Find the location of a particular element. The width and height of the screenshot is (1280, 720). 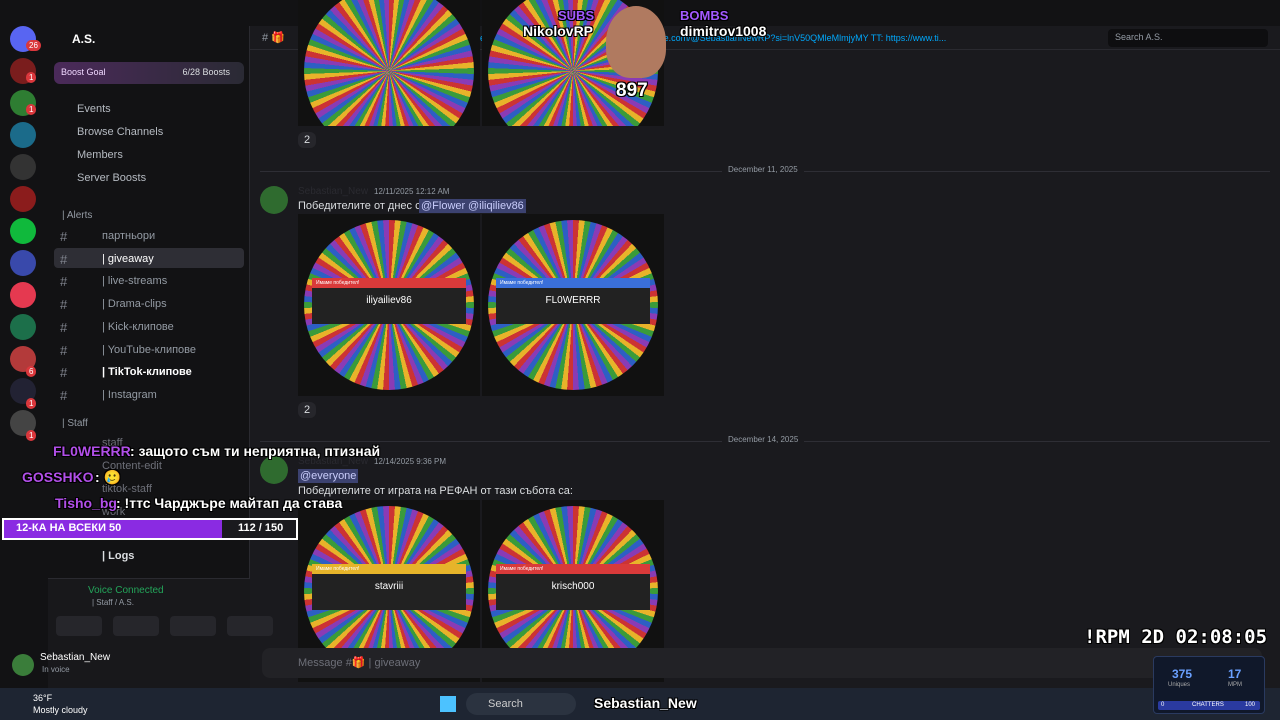

taskbar: 36°F Mostly cloudy Search is located at coordinates (640, 704).